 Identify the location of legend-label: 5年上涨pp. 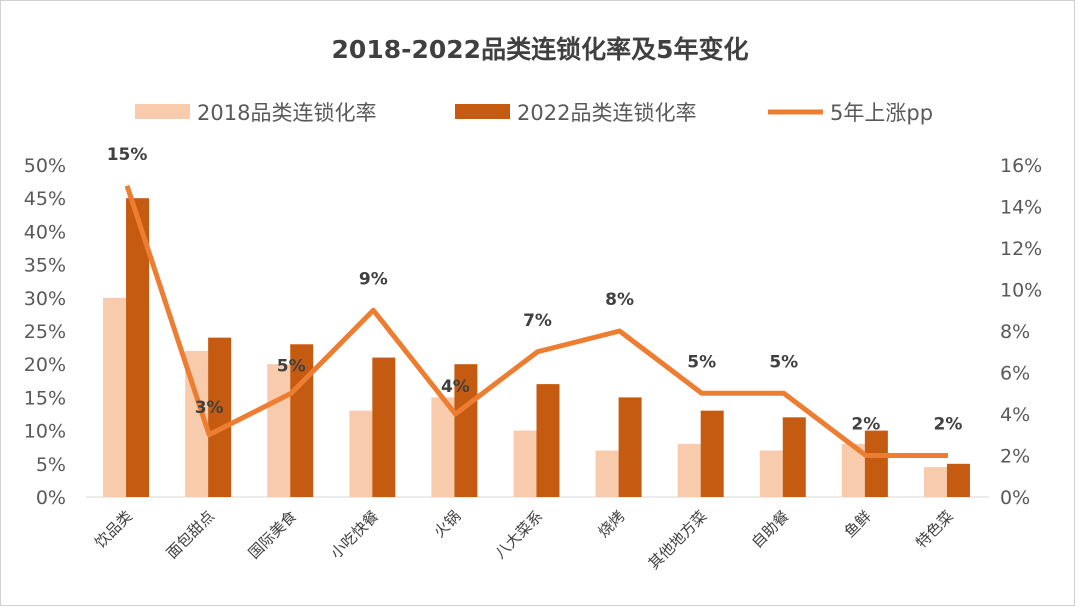
(881, 113).